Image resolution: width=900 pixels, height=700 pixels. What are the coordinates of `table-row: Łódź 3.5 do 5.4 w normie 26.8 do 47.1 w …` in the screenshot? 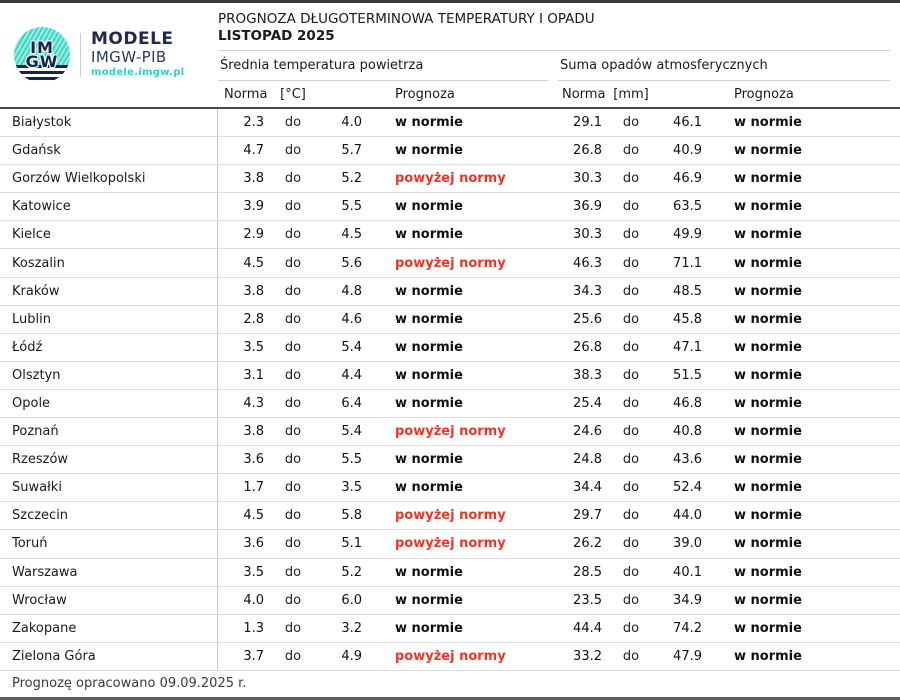 It's located at (450, 347).